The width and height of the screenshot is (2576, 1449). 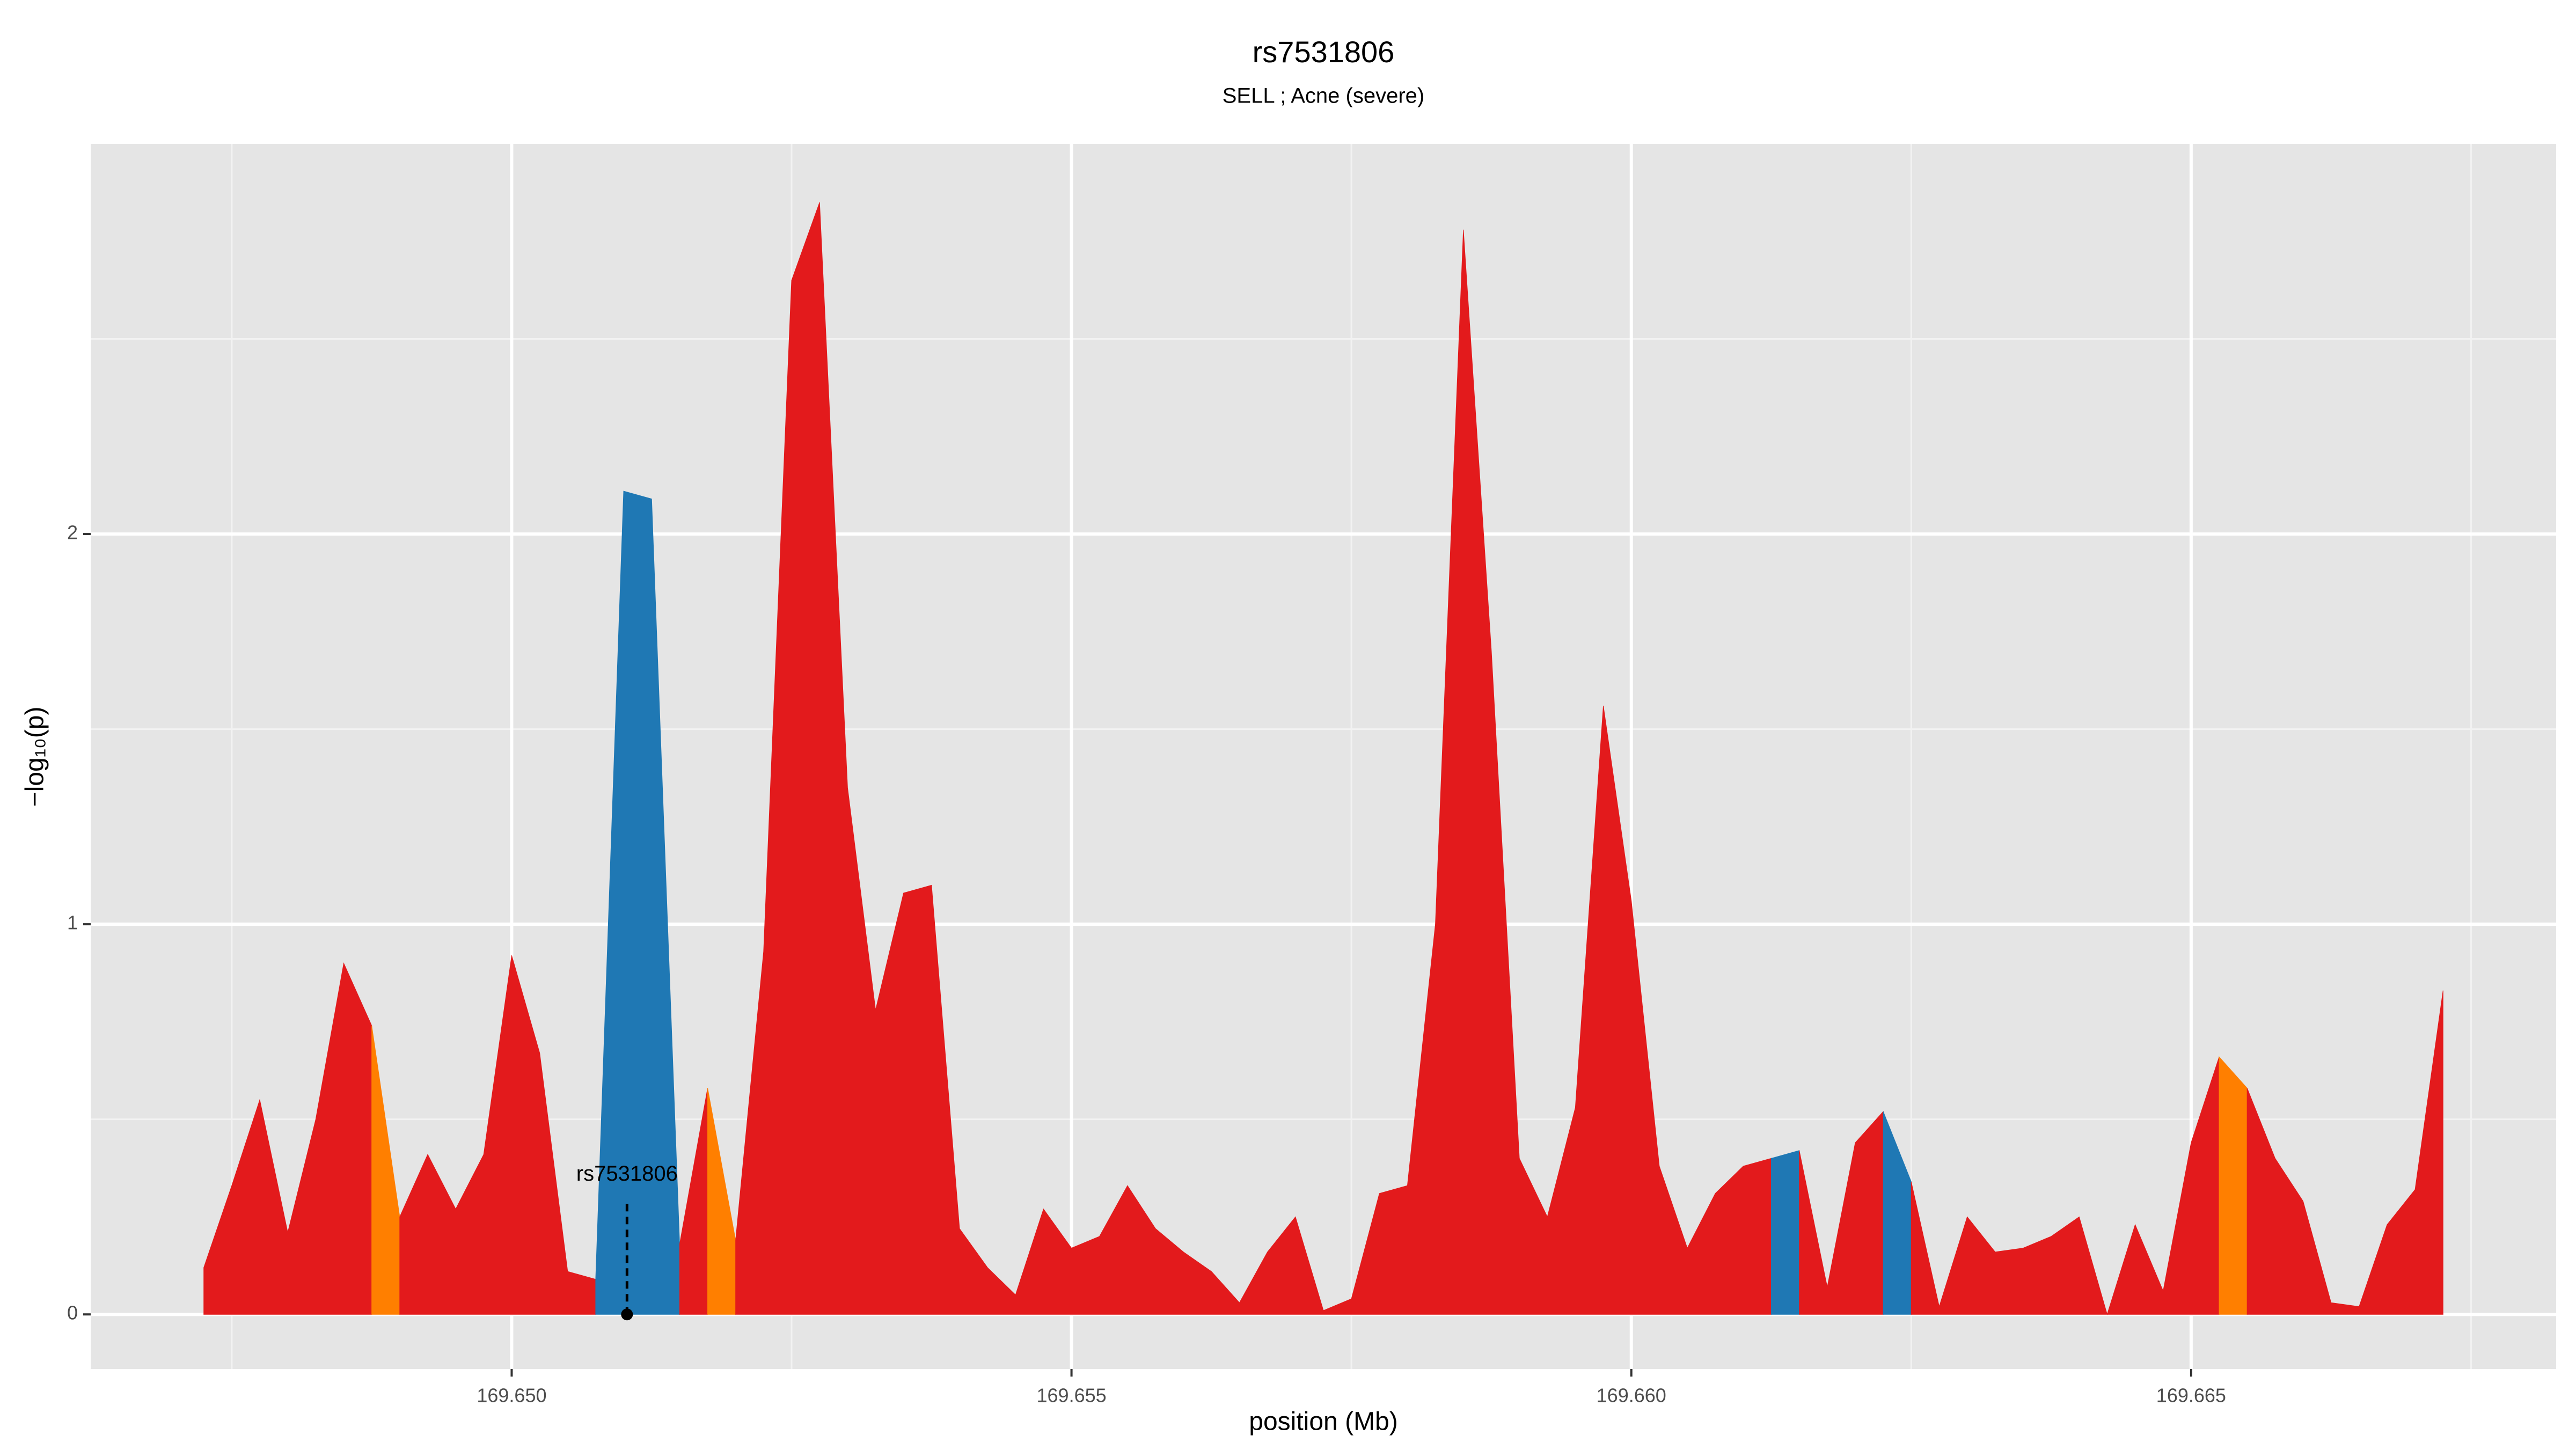 What do you see at coordinates (35, 757) in the screenshot?
I see `y-axis-label: −log₁₀(p)` at bounding box center [35, 757].